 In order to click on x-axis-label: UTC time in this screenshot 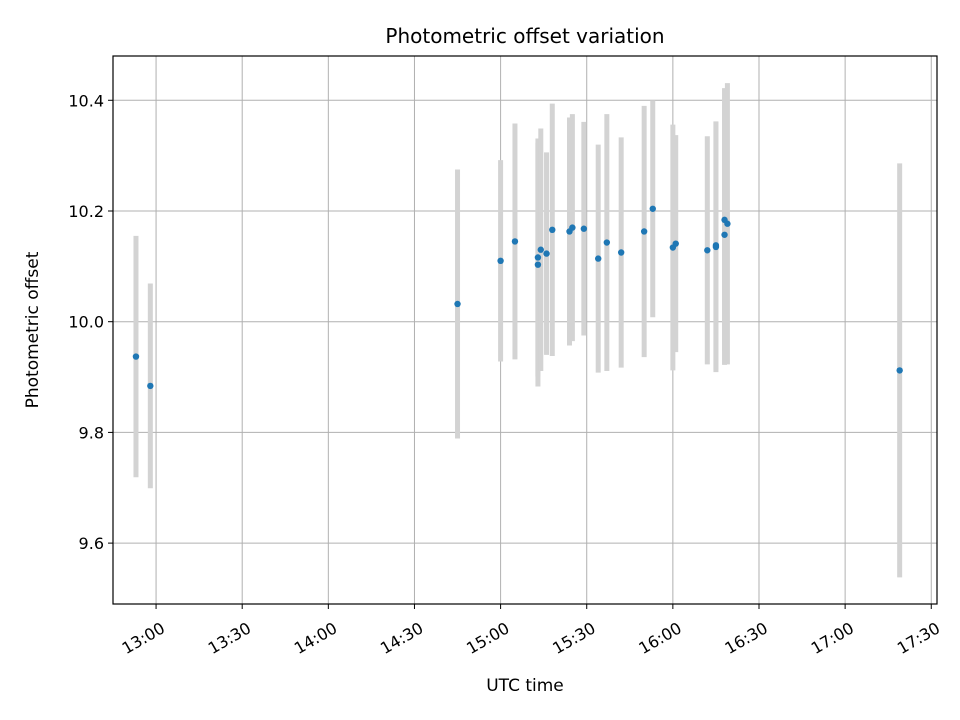, I will do `click(525, 686)`.